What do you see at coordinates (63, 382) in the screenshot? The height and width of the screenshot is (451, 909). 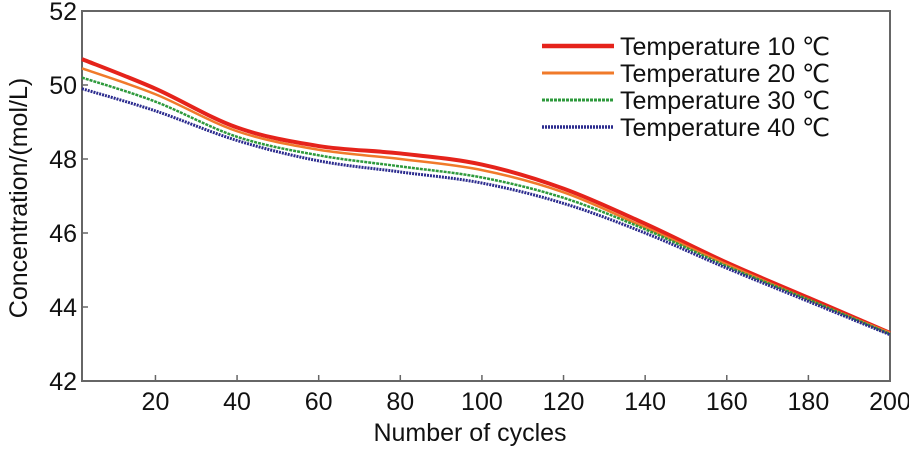 I see `y-tick-label: 42` at bounding box center [63, 382].